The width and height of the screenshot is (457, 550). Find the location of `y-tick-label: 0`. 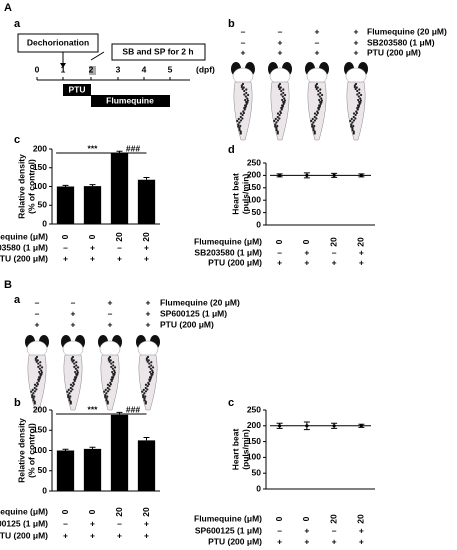

y-tick-label: 0 is located at coordinates (258, 488).